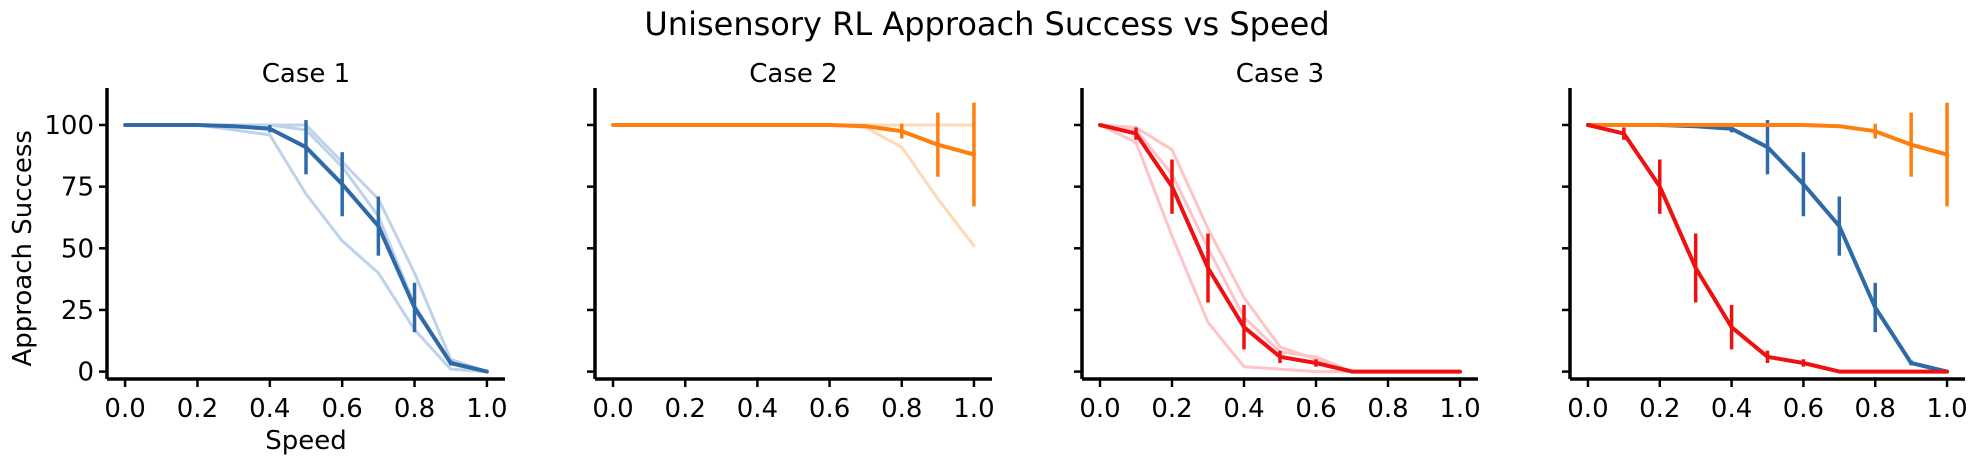 The height and width of the screenshot is (467, 1975). I want to click on faint-run-line, so click(793, 185).